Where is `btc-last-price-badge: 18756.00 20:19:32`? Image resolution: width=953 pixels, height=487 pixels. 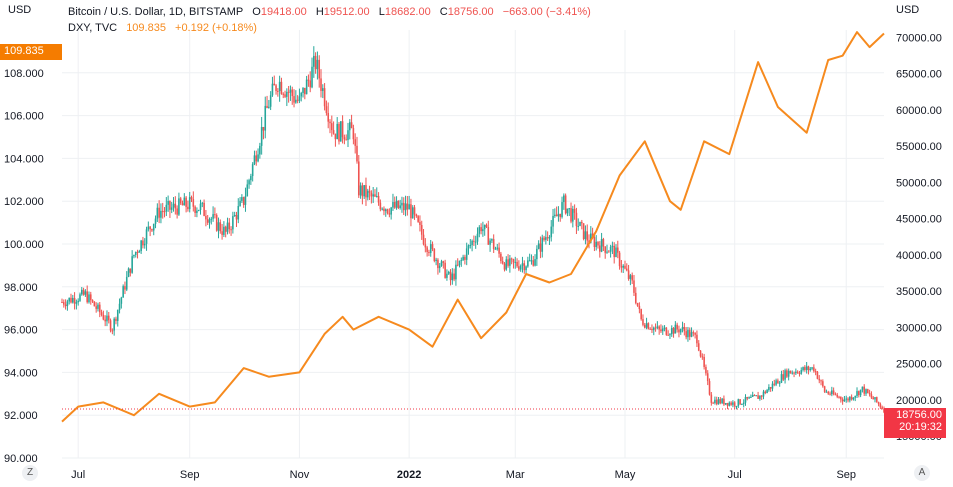
btc-last-price-badge: 18756.00 20:19:32 is located at coordinates (915, 423).